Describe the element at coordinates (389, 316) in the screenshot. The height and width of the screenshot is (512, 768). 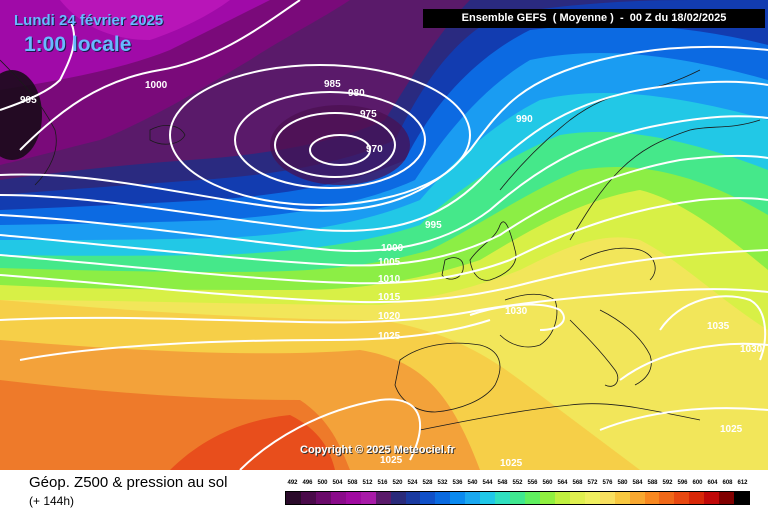
I see `isobar-label: 1020` at that location.